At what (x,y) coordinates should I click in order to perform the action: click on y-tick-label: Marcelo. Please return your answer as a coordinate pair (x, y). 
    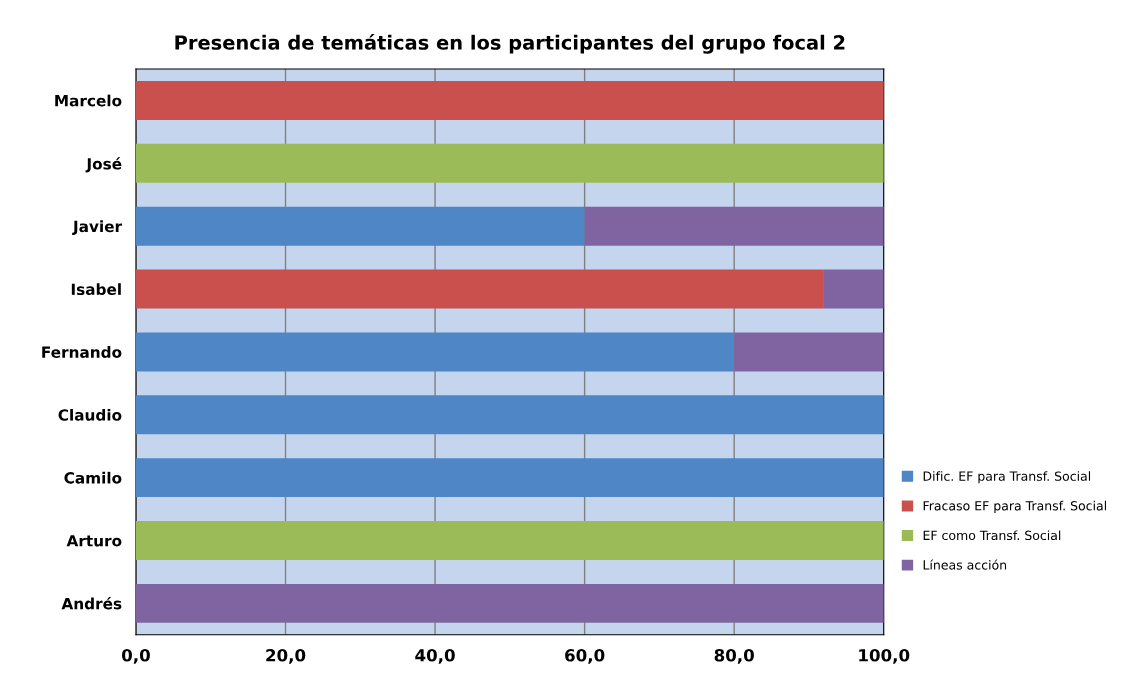
    Looking at the image, I should click on (88, 100).